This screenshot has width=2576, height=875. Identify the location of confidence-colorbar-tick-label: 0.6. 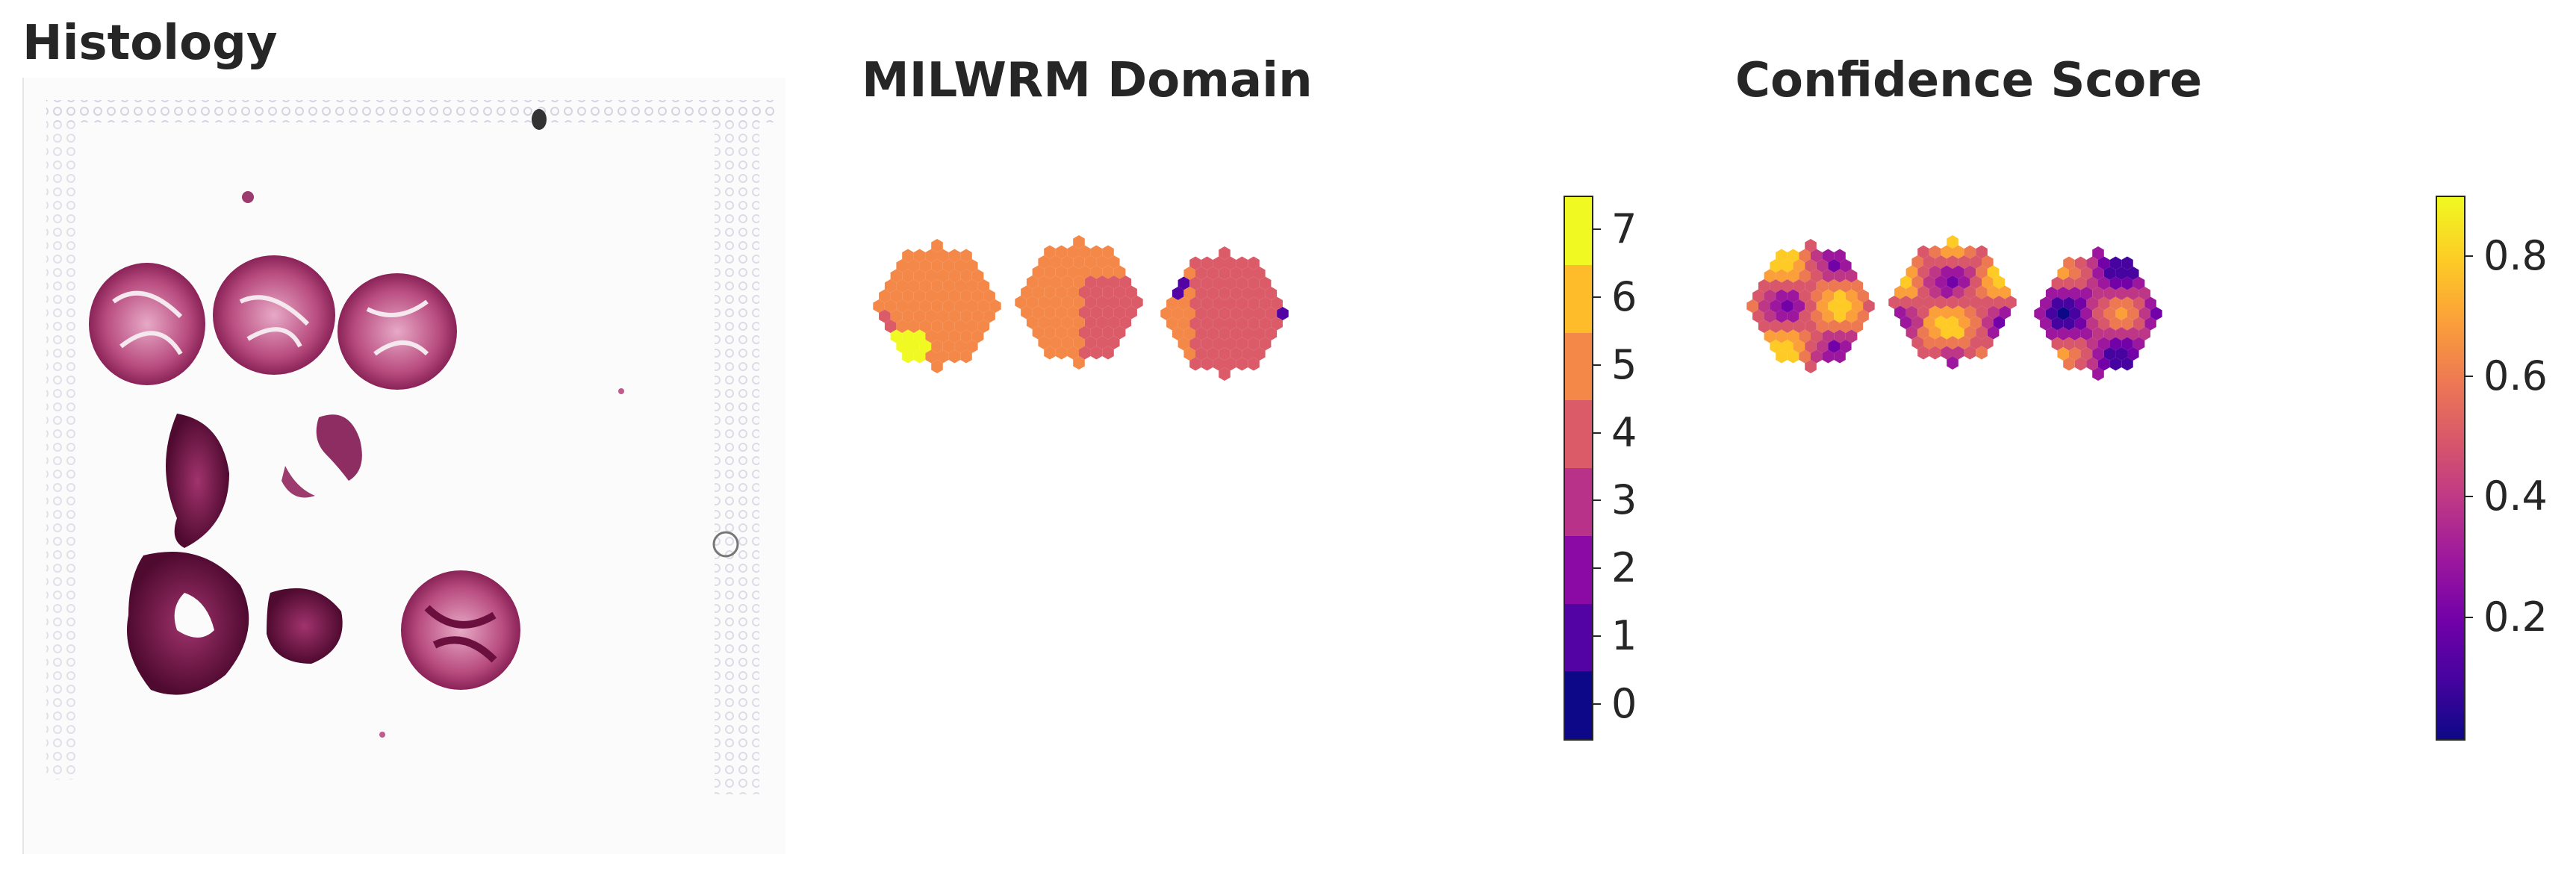
(2515, 375).